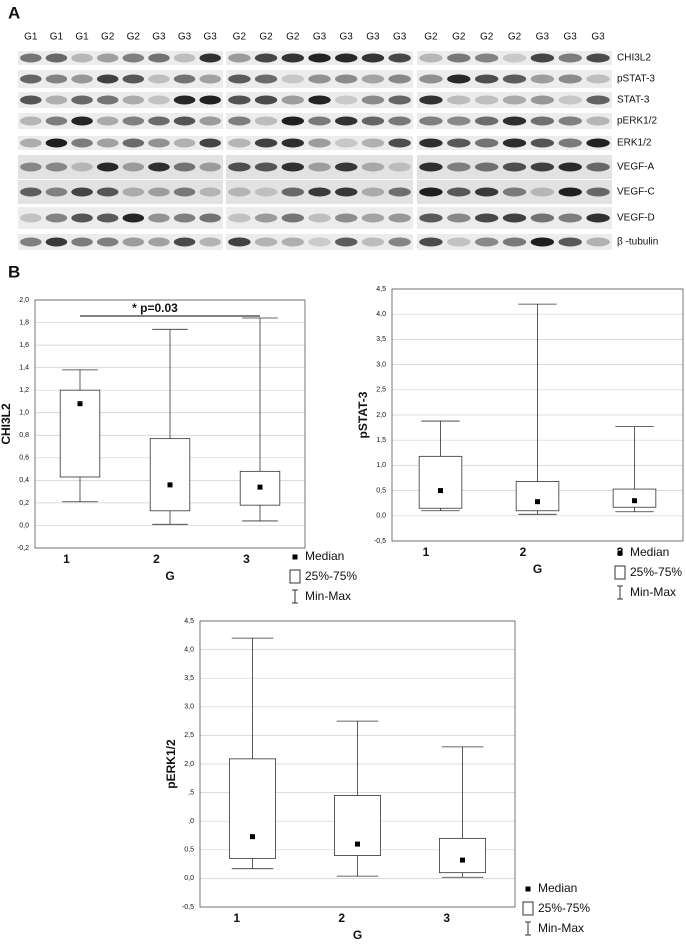 This screenshot has width=686, height=944. What do you see at coordinates (637, 121) in the screenshot?
I see `row-label: pERK1/2` at bounding box center [637, 121].